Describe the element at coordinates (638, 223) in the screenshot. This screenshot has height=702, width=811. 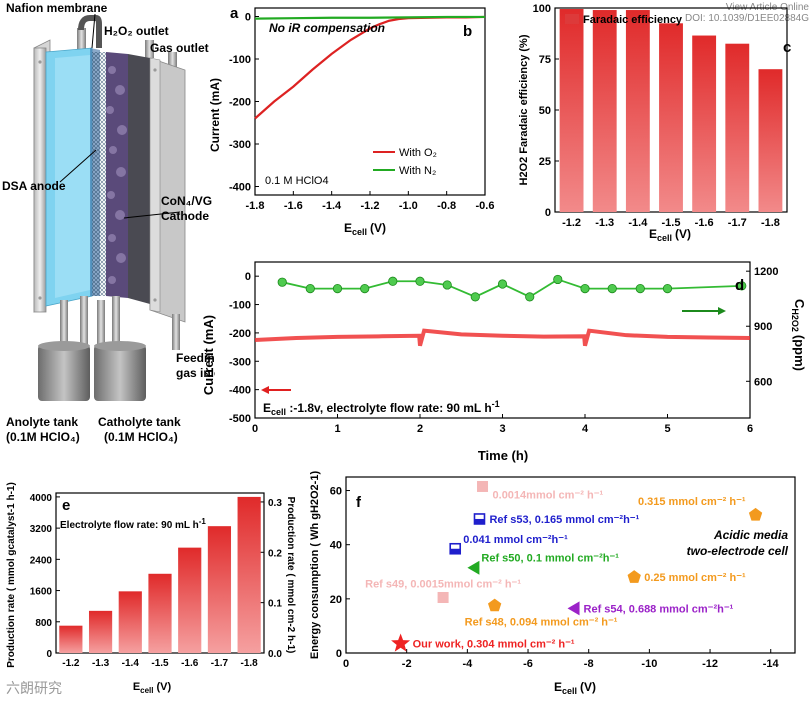
I see `c-x-tick-label: -1.4` at that location.